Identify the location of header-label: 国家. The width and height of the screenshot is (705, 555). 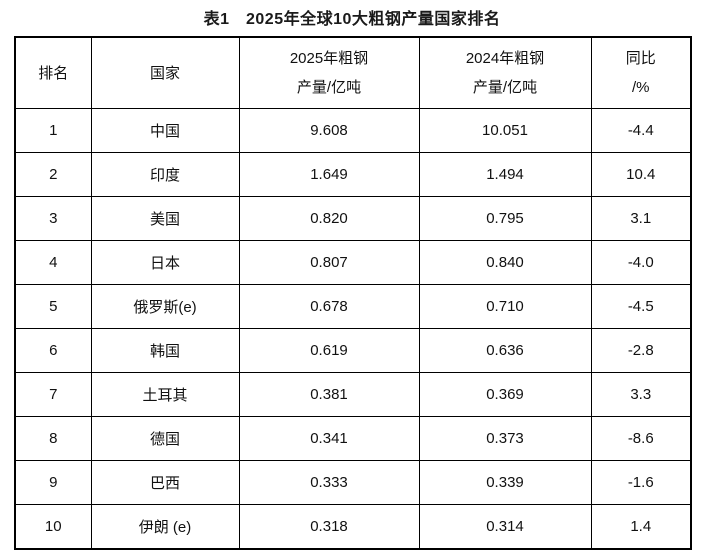
(164, 73).